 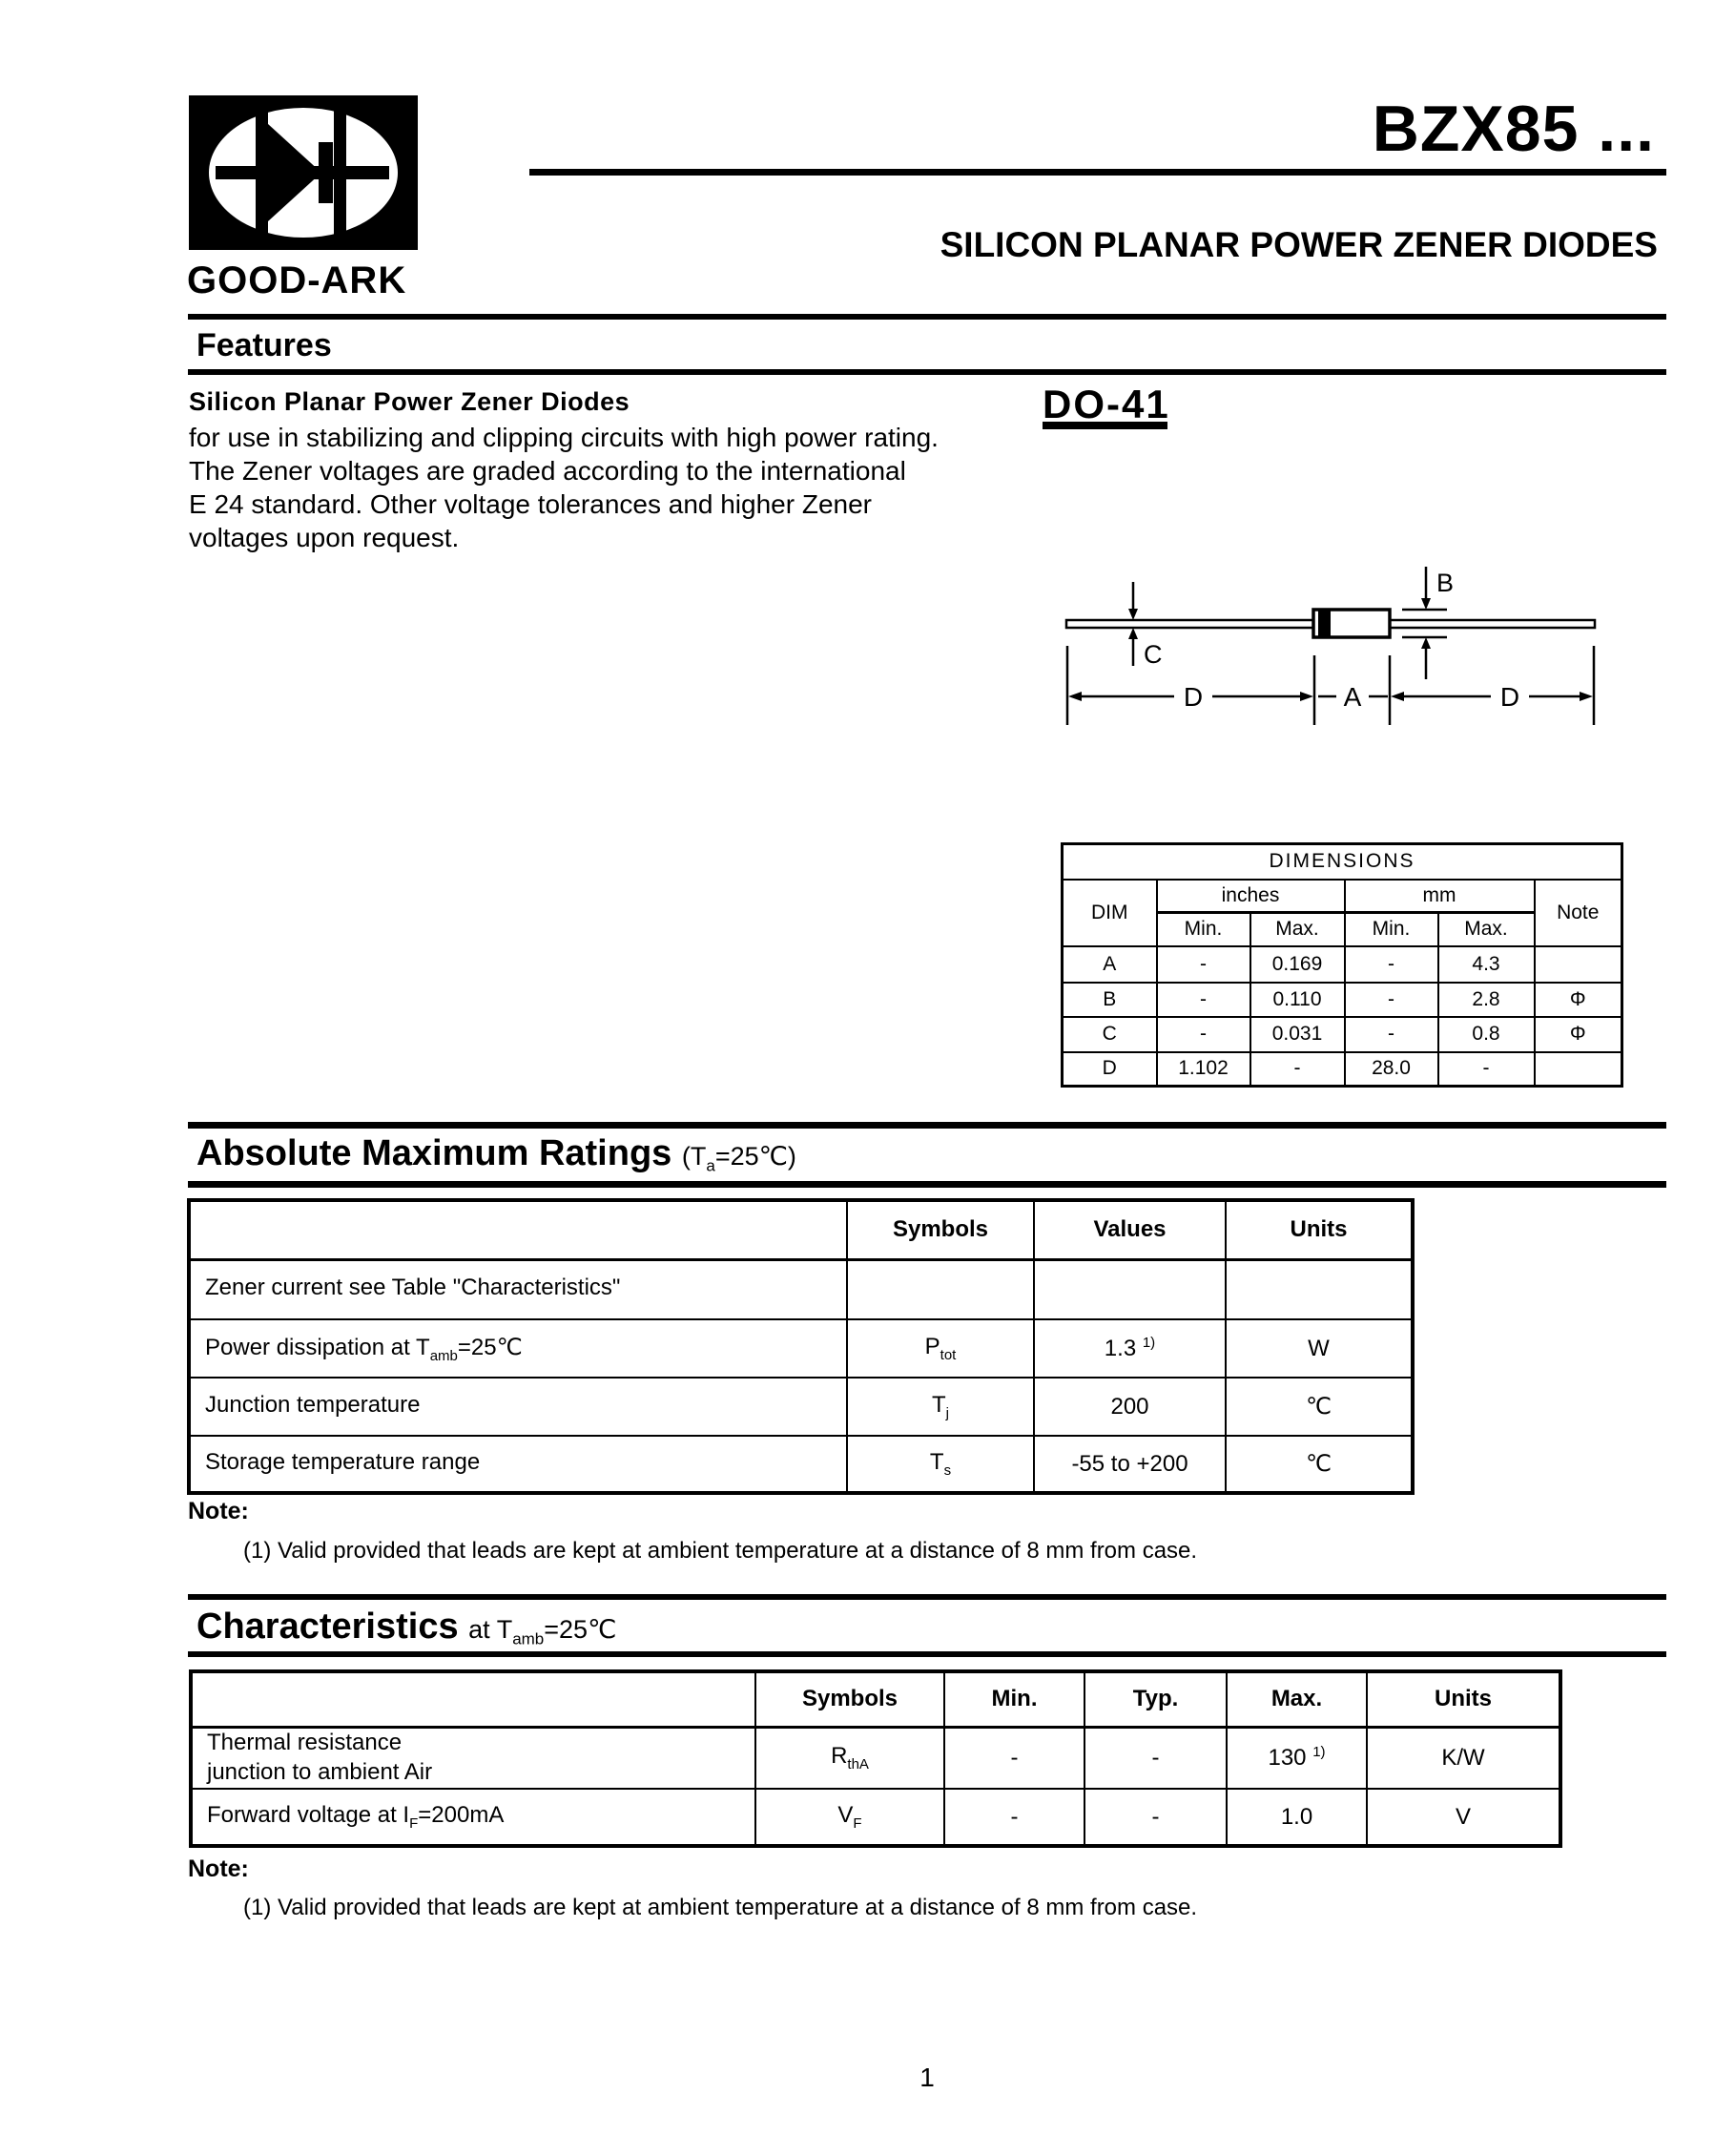 What do you see at coordinates (1287, 1758) in the screenshot?
I see `value: 130` at bounding box center [1287, 1758].